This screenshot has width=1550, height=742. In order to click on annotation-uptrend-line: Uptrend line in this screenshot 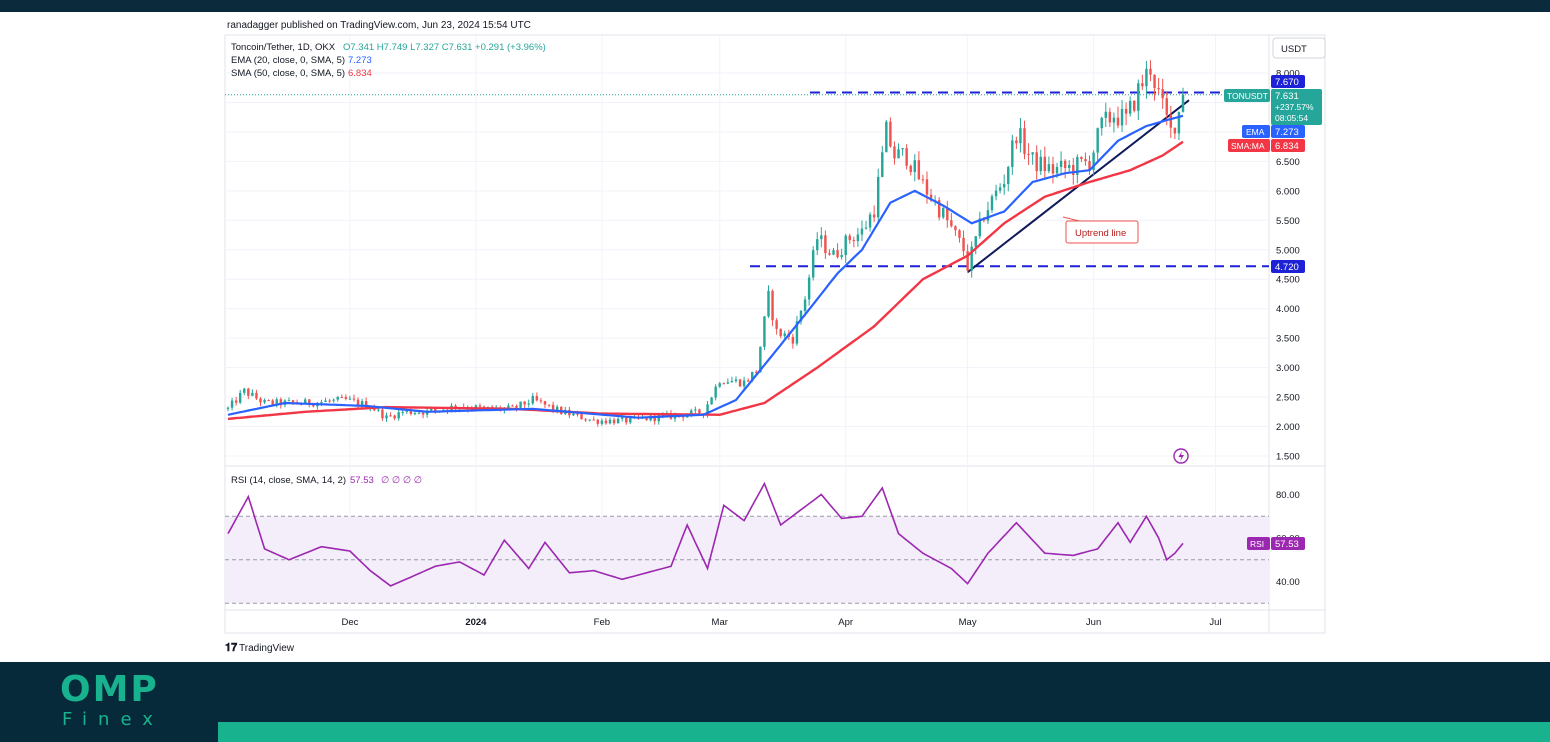, I will do `click(1100, 233)`.